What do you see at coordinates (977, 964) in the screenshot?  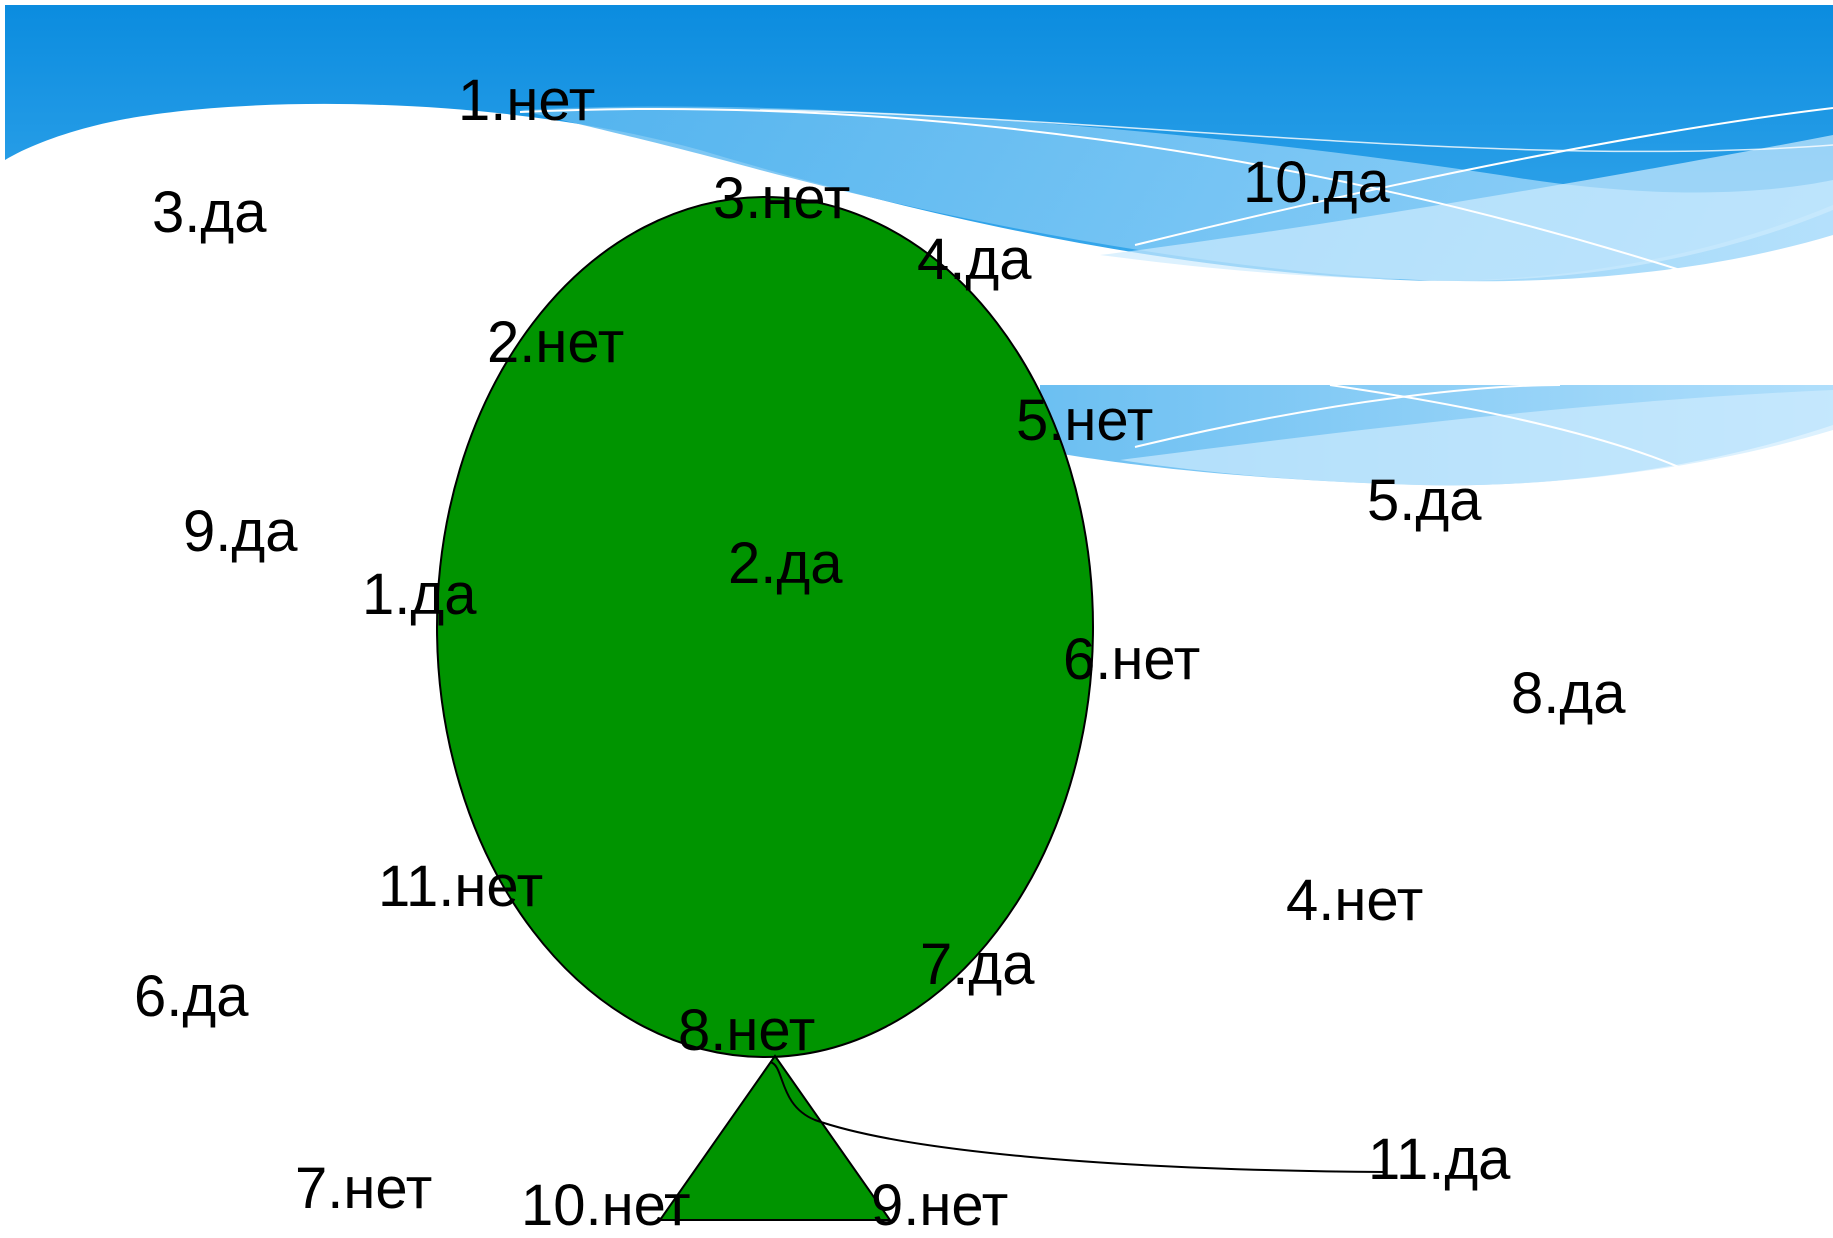 I see `answer-7-yes: 7.да` at bounding box center [977, 964].